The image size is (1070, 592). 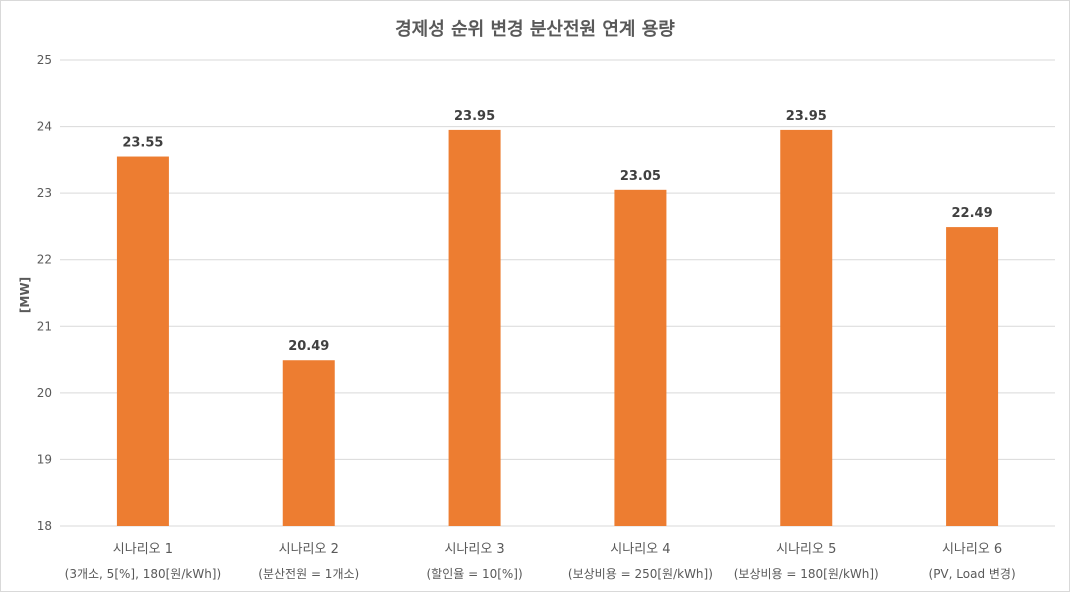 What do you see at coordinates (640, 176) in the screenshot?
I see `data-label: 23.05` at bounding box center [640, 176].